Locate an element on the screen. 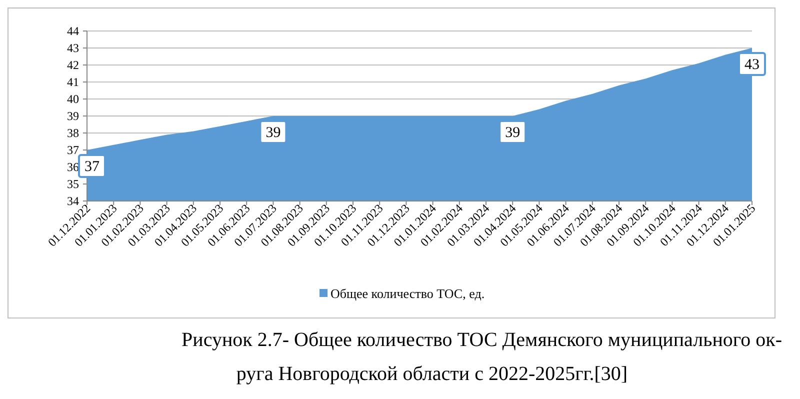 This screenshot has width=800, height=399. y-tick-label: 43 is located at coordinates (73, 48).